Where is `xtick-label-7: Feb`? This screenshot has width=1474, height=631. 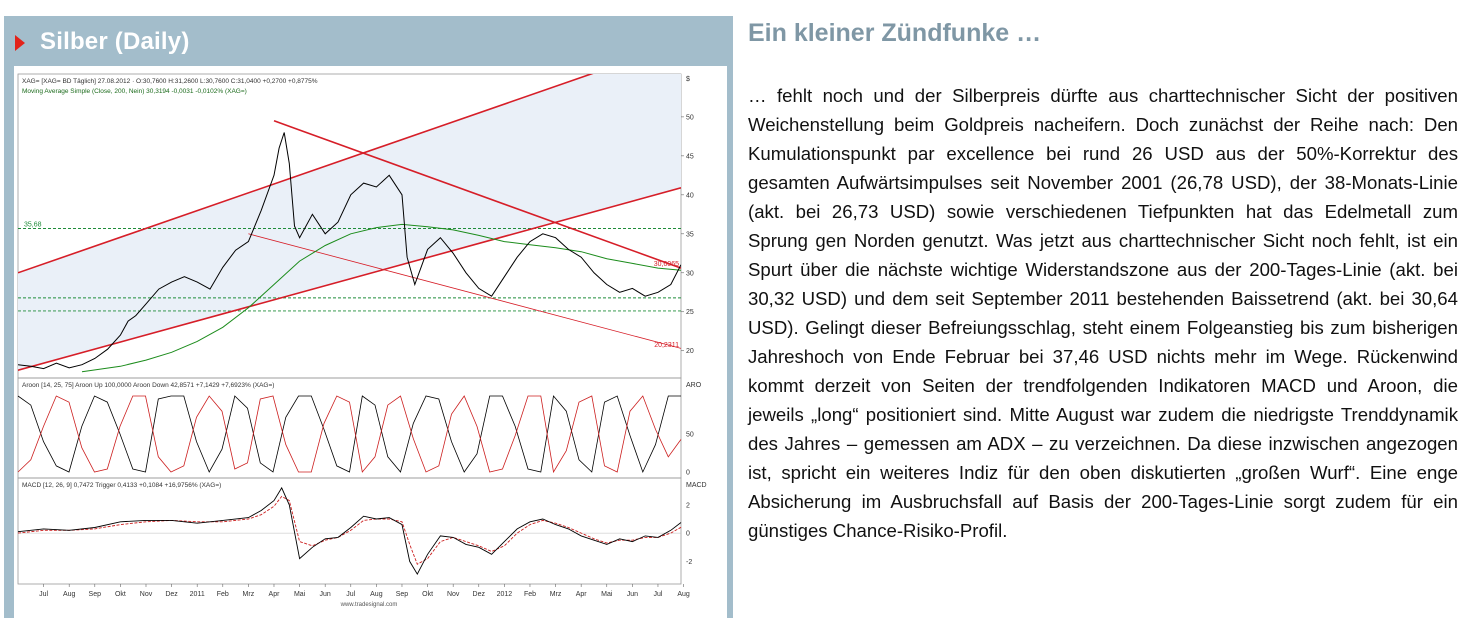 xtick-label-7: Feb is located at coordinates (223, 594).